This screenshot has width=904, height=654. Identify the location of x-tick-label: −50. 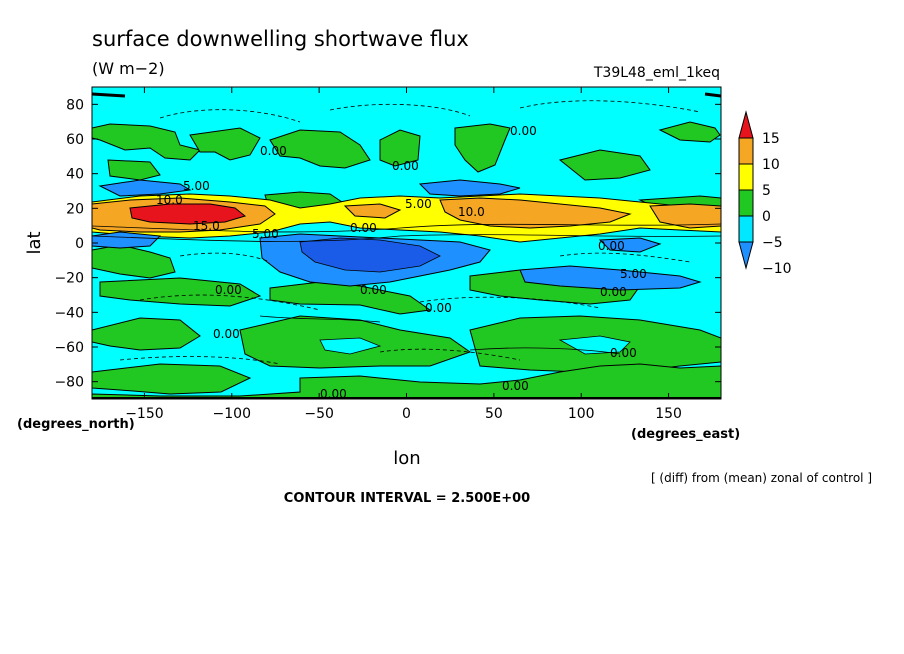
(319, 414).